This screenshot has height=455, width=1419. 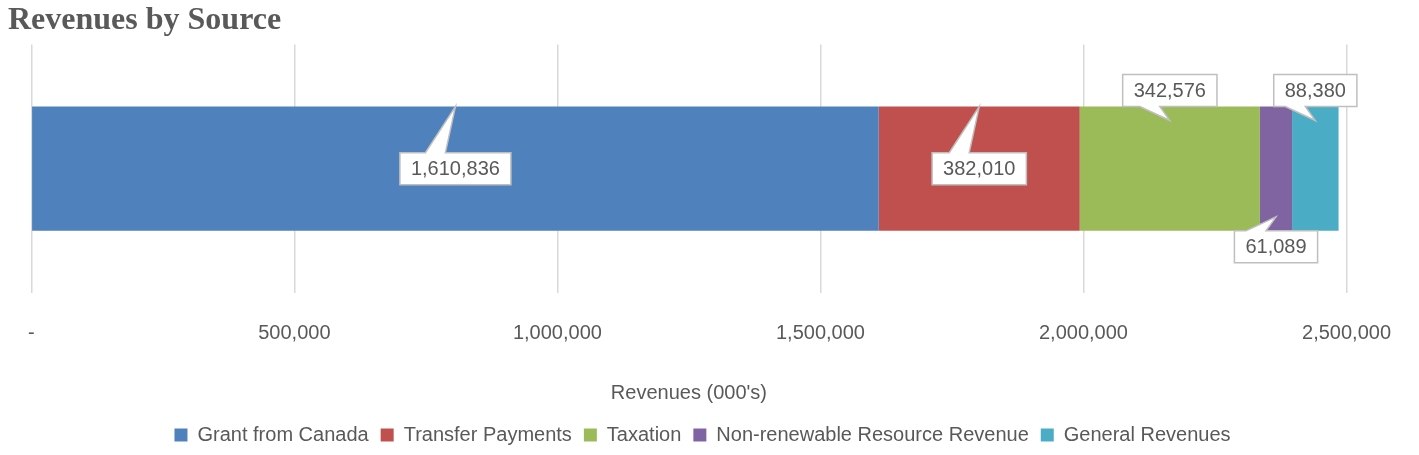 I want to click on data-label: 61,089, so click(x=1276, y=246).